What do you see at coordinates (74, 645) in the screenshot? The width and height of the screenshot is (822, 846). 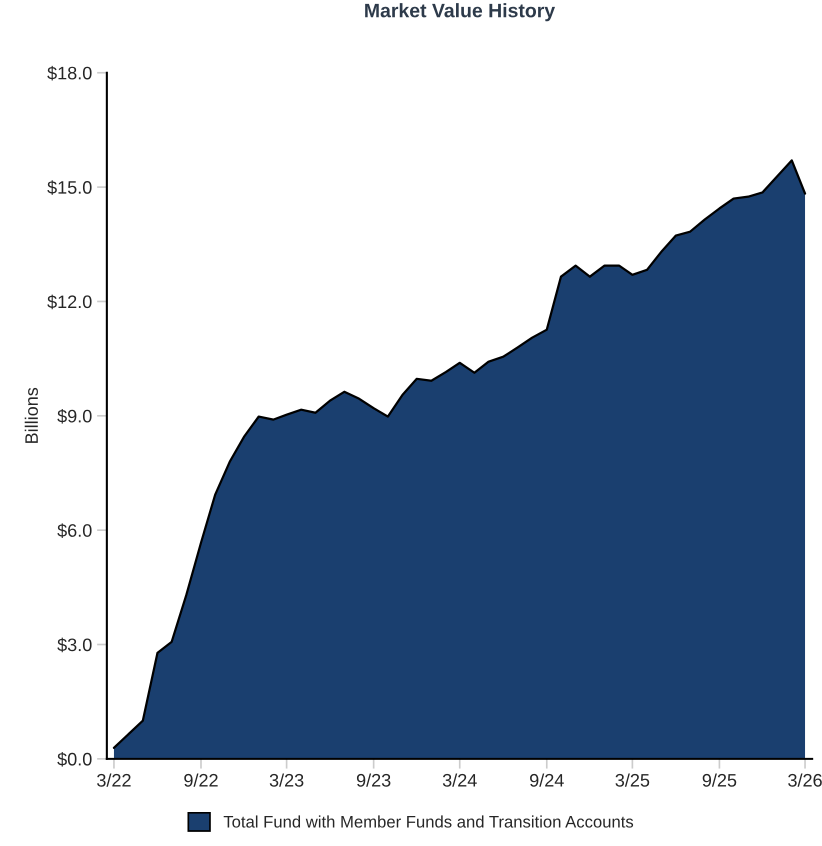 I see `y-tick-label: $3.0` at bounding box center [74, 645].